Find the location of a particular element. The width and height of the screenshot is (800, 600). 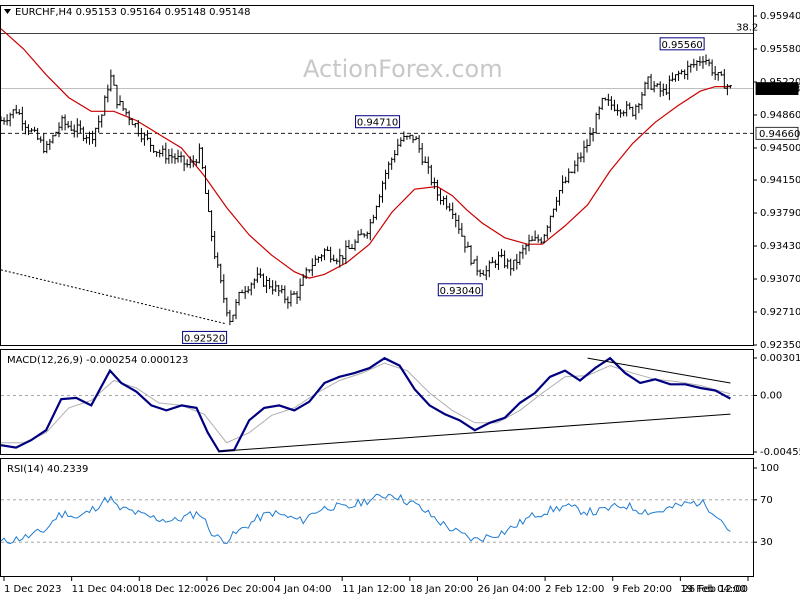

time-axis-label: 26 Dec 20:00 is located at coordinates (240, 589).